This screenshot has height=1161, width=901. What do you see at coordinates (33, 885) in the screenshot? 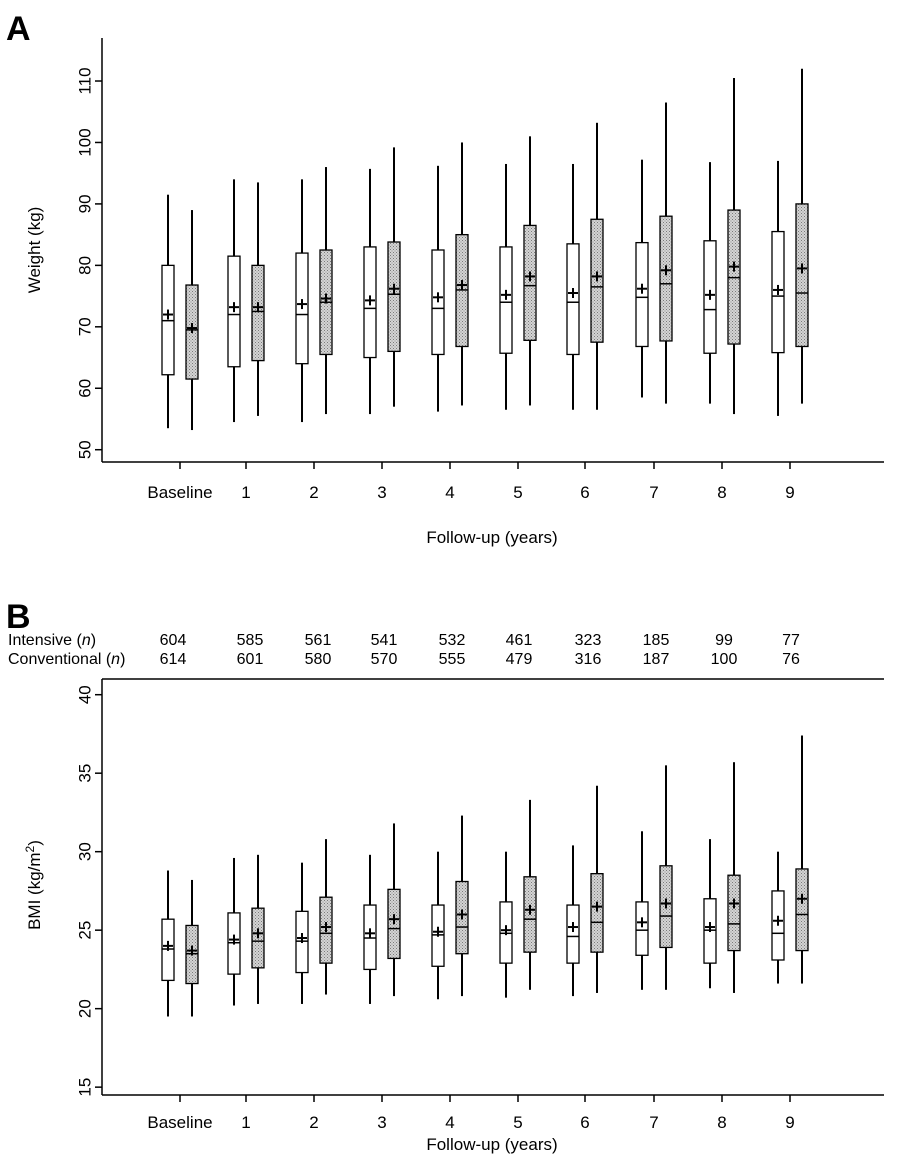
I see `panel-b-y-axis-title: BMI (kg/m2)` at bounding box center [33, 885].